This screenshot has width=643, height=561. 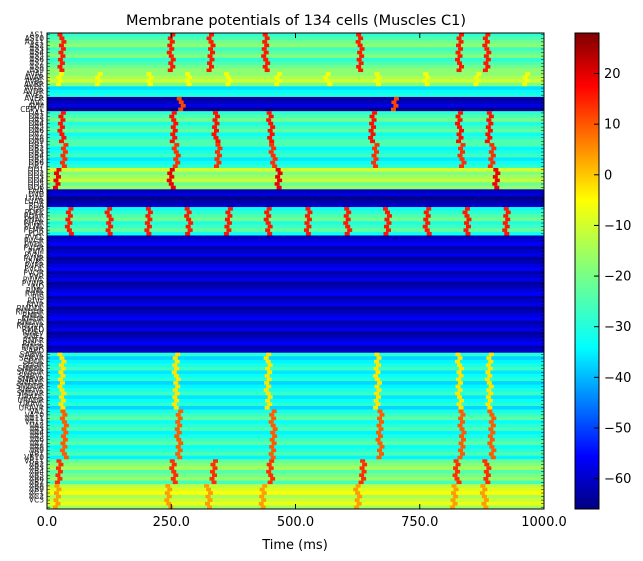 I want to click on row-label: AVAL, so click(x=34, y=73).